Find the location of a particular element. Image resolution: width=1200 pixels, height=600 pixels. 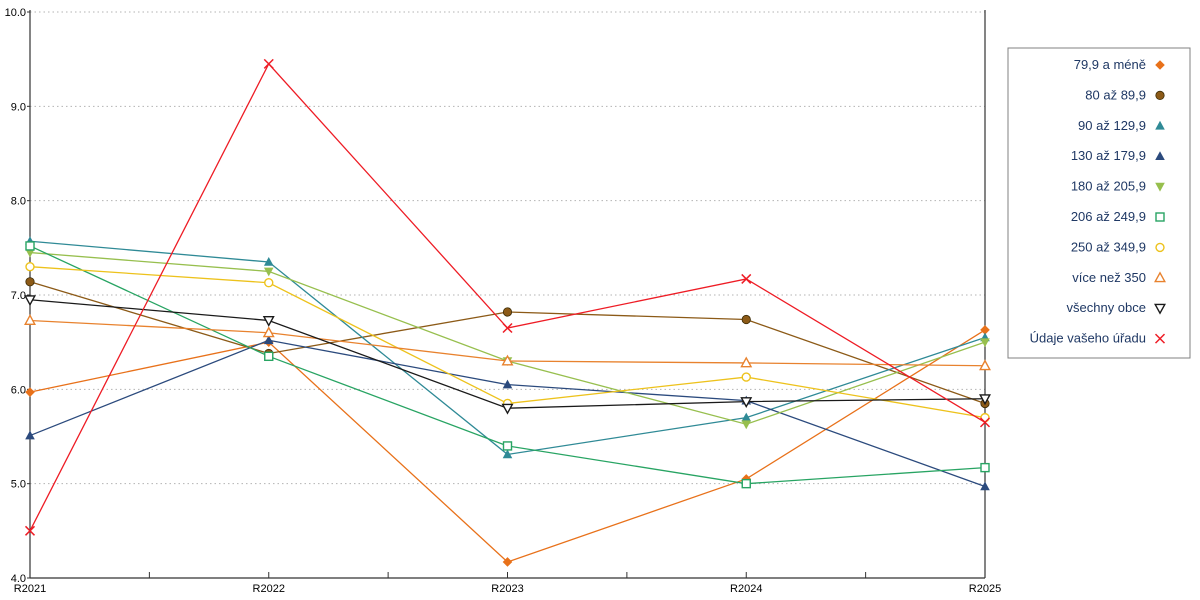

legend-label: 90 až 129,9 is located at coordinates (1112, 125).